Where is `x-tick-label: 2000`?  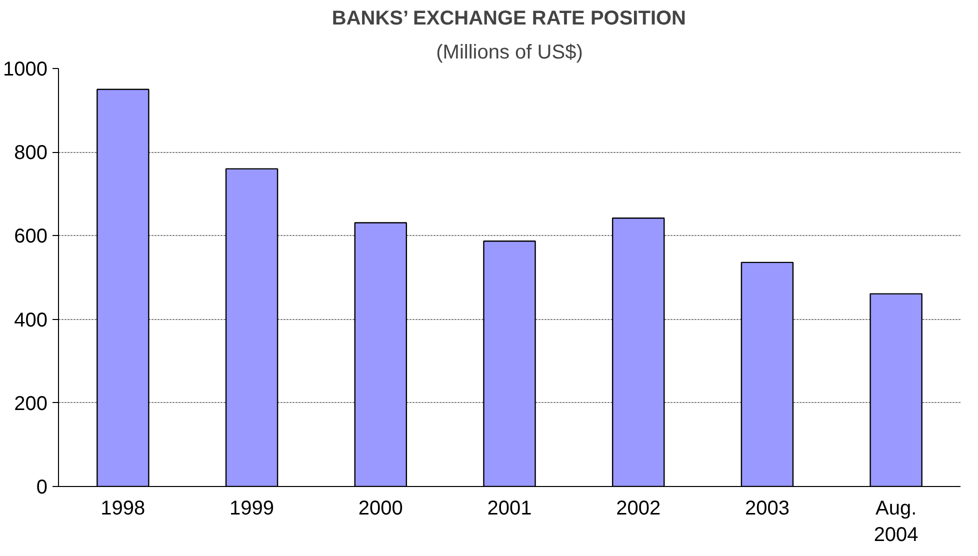
x-tick-label: 2000 is located at coordinates (380, 509).